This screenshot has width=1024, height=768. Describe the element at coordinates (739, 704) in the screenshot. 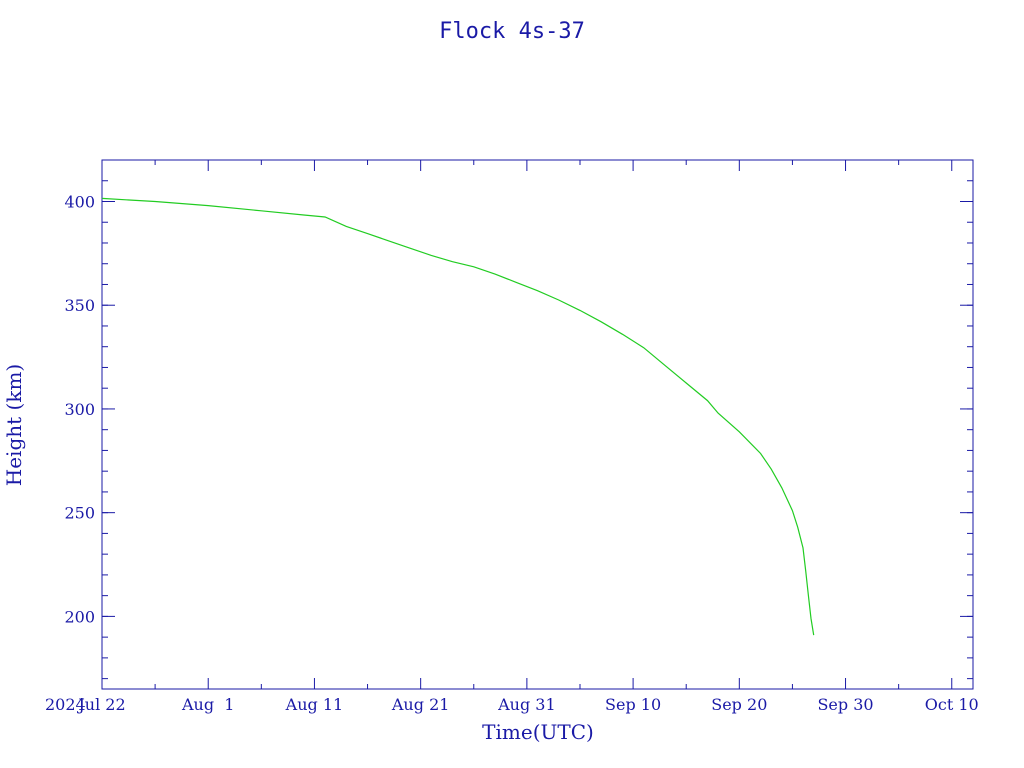

I see `x-tick-label: Sep 20` at that location.